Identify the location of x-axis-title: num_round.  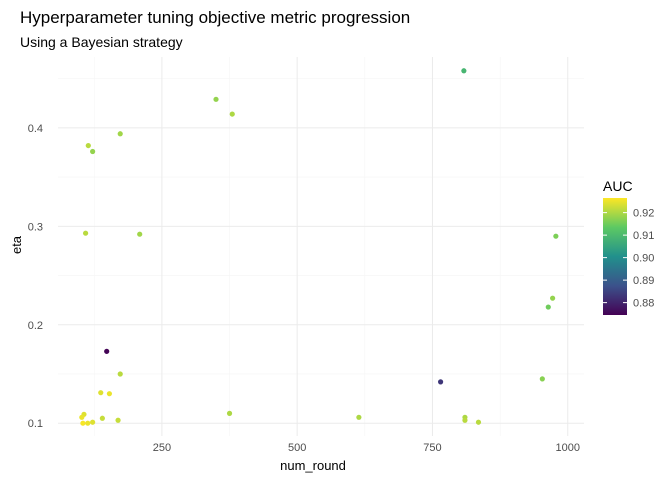
(313, 465).